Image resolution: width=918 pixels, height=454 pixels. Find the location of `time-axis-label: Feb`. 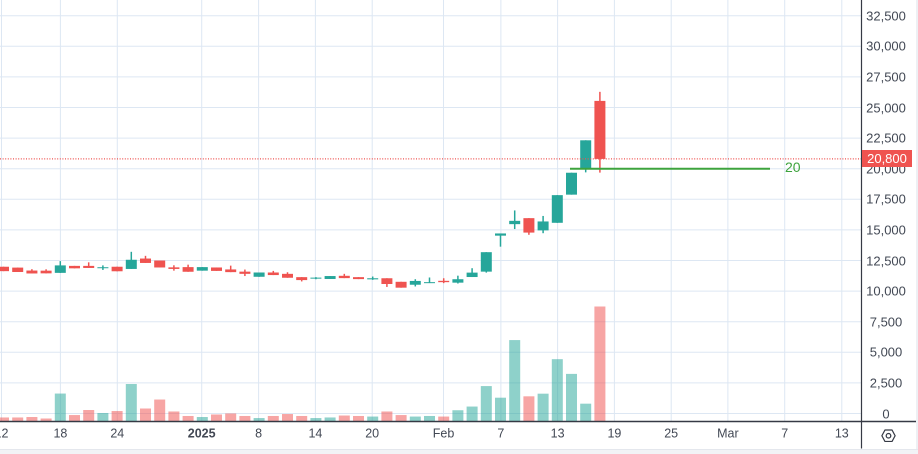

time-axis-label: Feb is located at coordinates (443, 433).